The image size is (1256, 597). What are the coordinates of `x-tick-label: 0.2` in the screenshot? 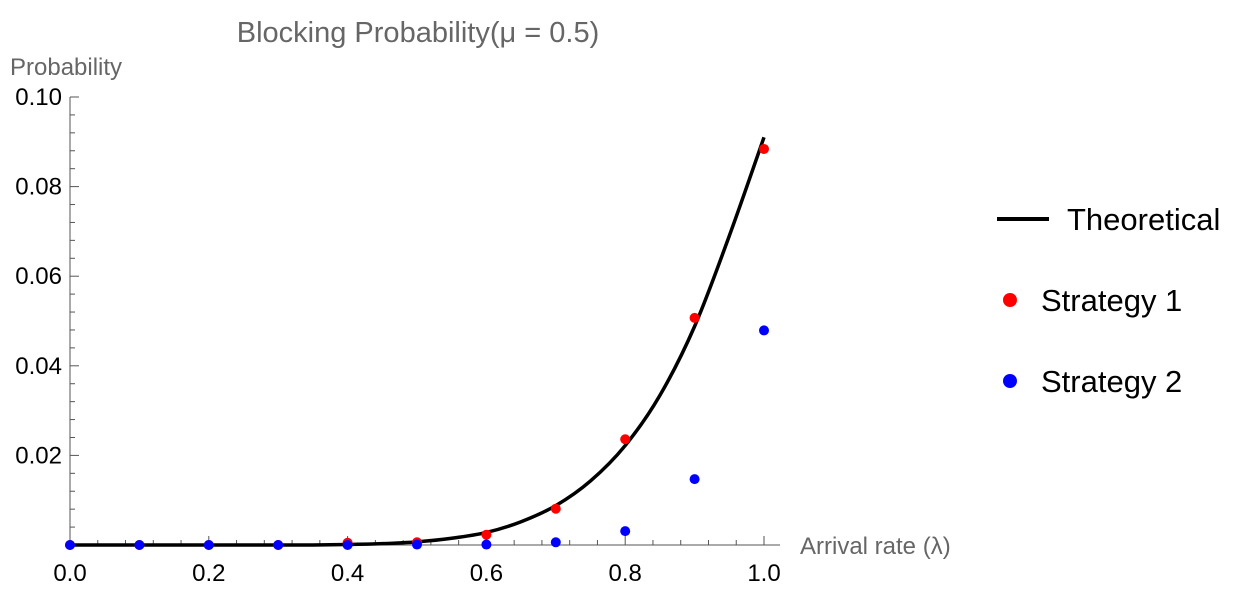 It's located at (208, 573).